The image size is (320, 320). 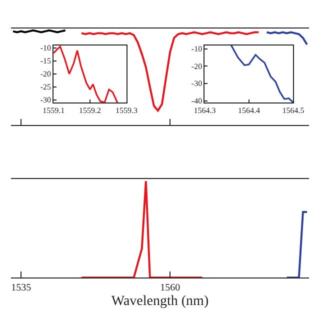 What do you see at coordinates (21, 288) in the screenshot?
I see `x-tick-label: 1535` at bounding box center [21, 288].